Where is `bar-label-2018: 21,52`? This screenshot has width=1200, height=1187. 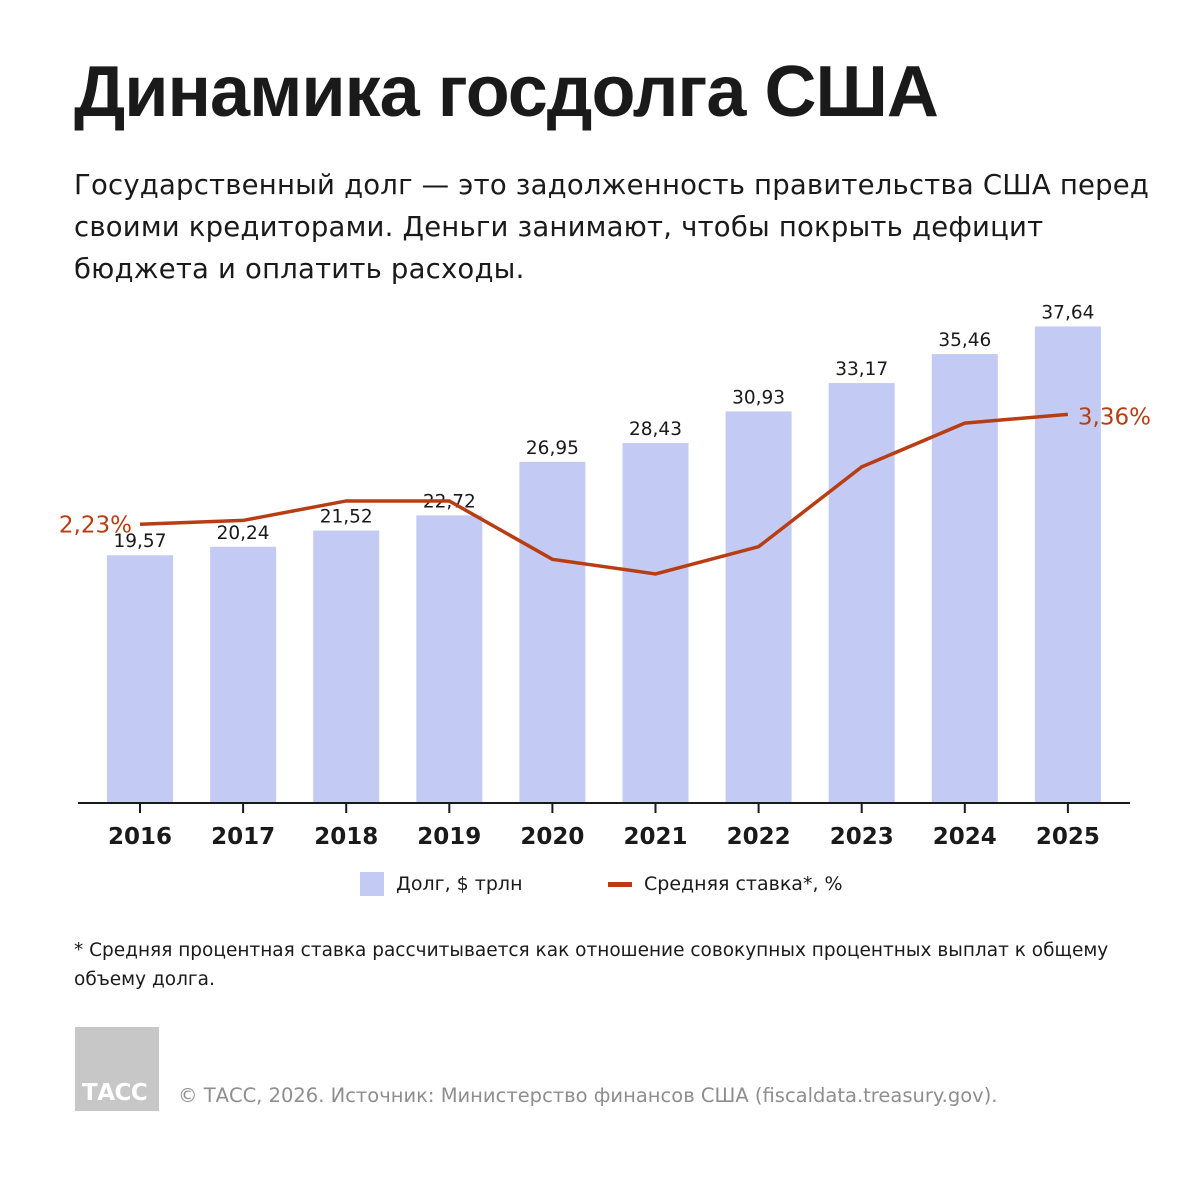 bar-label-2018: 21,52 is located at coordinates (346, 517).